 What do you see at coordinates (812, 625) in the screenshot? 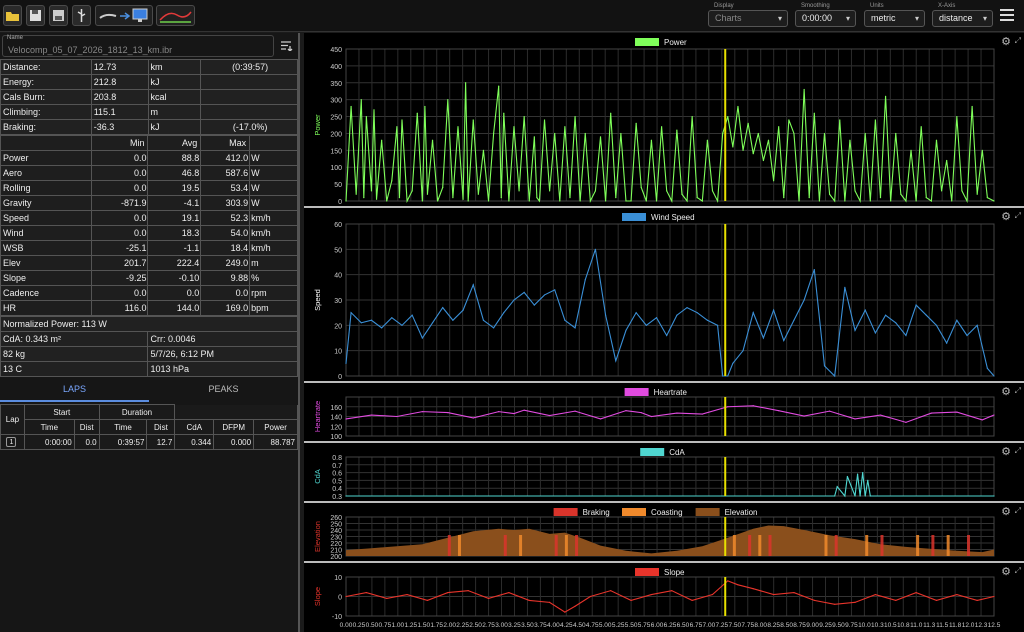
I see `x-tick-label: 9.00` at bounding box center [812, 625].